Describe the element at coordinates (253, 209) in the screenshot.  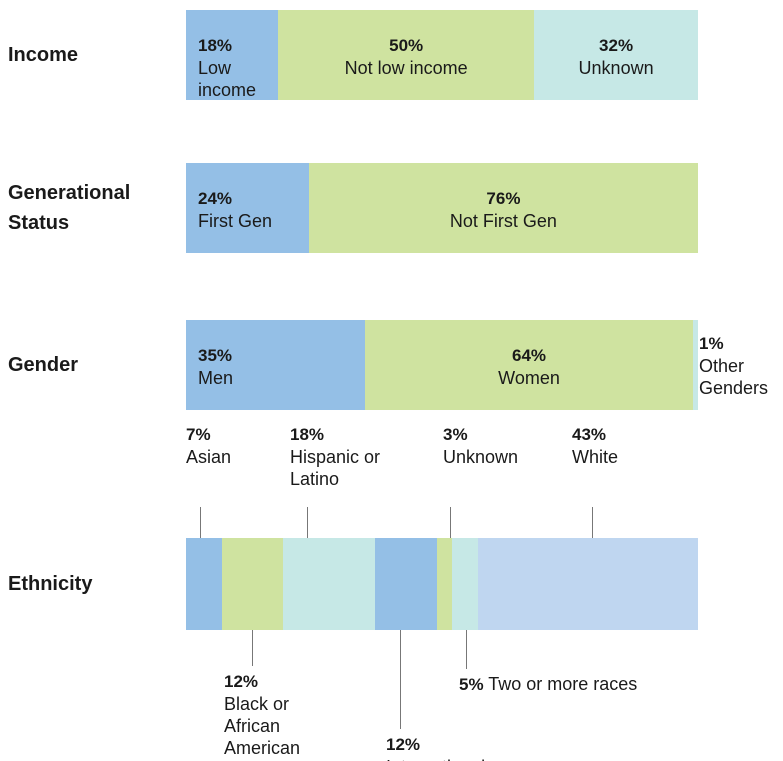
I see `data-label: 24% First Gen` at that location.